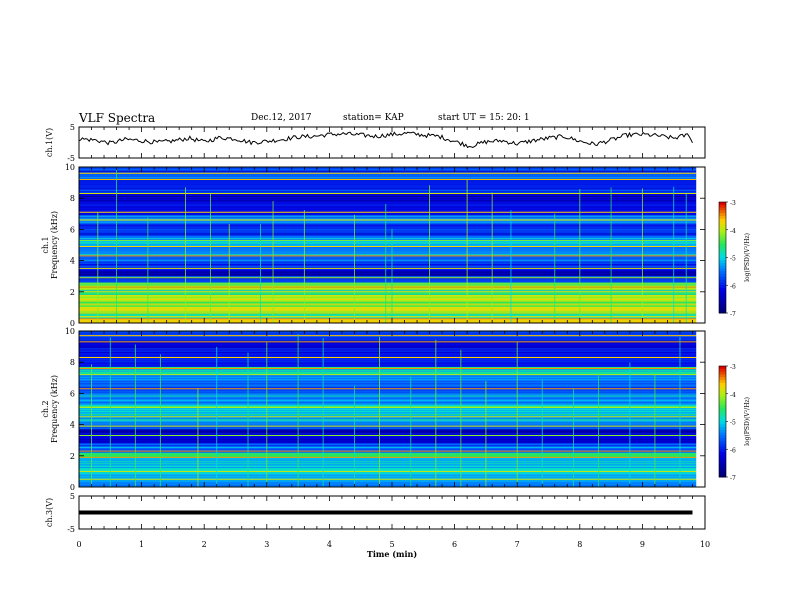 This screenshot has width=792, height=612. Describe the element at coordinates (45, 244) in the screenshot. I see `y-axis-label: ch.1` at that location.